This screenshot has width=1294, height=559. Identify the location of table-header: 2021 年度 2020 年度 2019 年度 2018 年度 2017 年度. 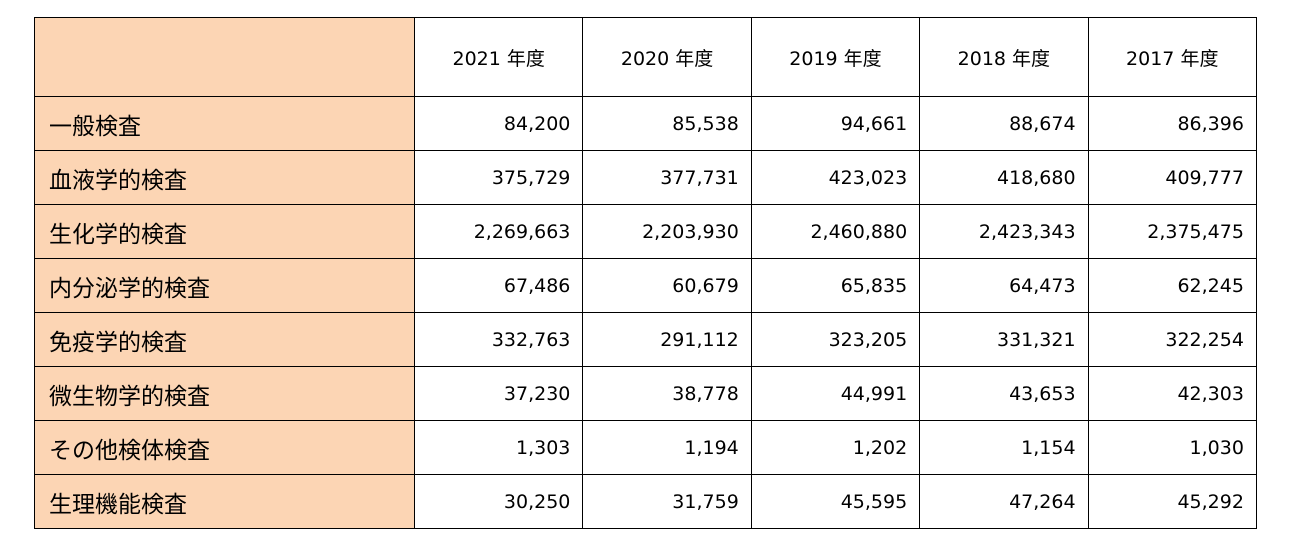
(645, 57).